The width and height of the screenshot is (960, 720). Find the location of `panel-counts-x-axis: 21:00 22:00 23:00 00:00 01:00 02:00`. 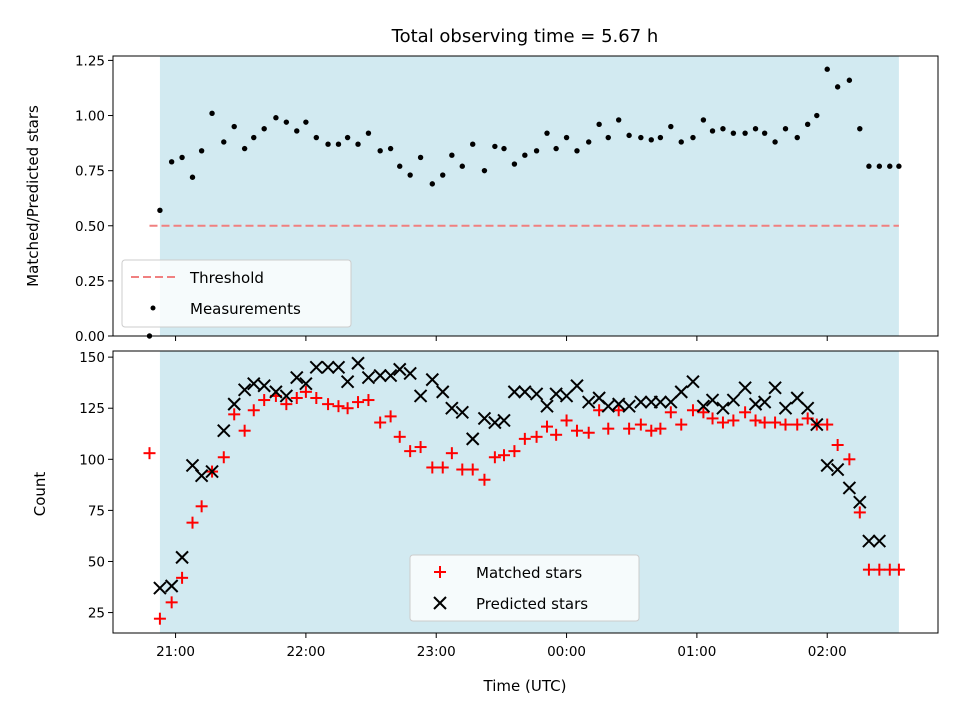

panel-counts-x-axis: 21:00 22:00 23:00 00:00 01:00 02:00 is located at coordinates (501, 646).